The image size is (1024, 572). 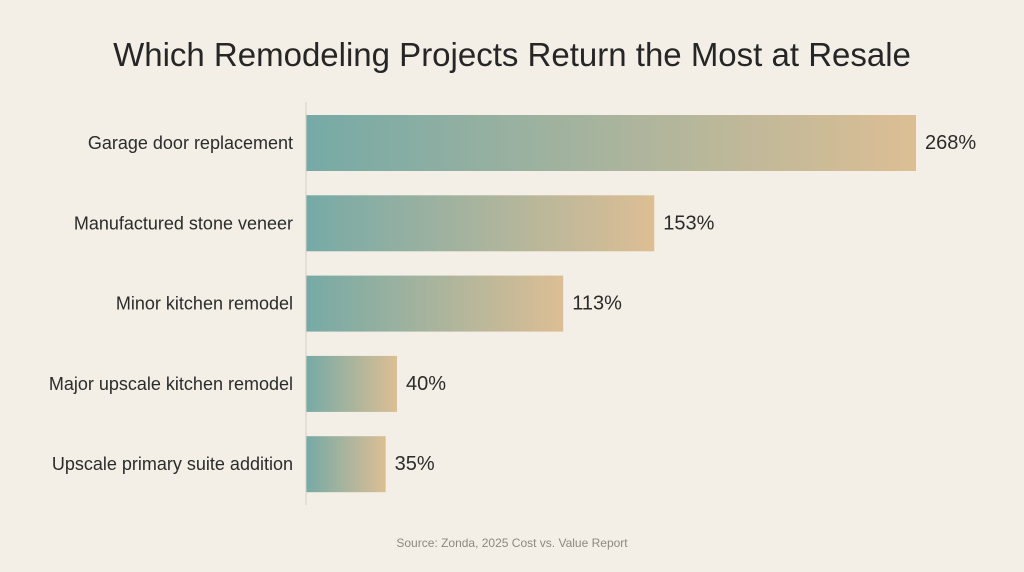 What do you see at coordinates (415, 464) in the screenshot?
I see `value-label-4: 35%` at bounding box center [415, 464].